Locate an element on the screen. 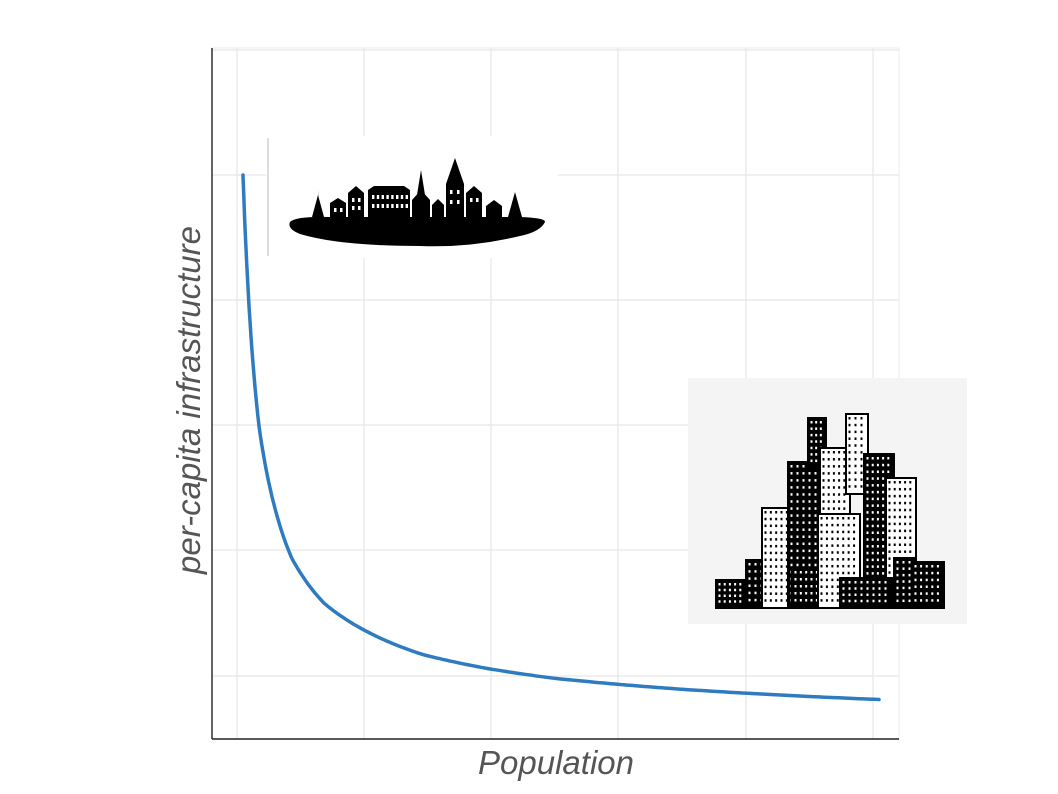 The height and width of the screenshot is (794, 1058). city-skyline-icon is located at coordinates (827, 501).